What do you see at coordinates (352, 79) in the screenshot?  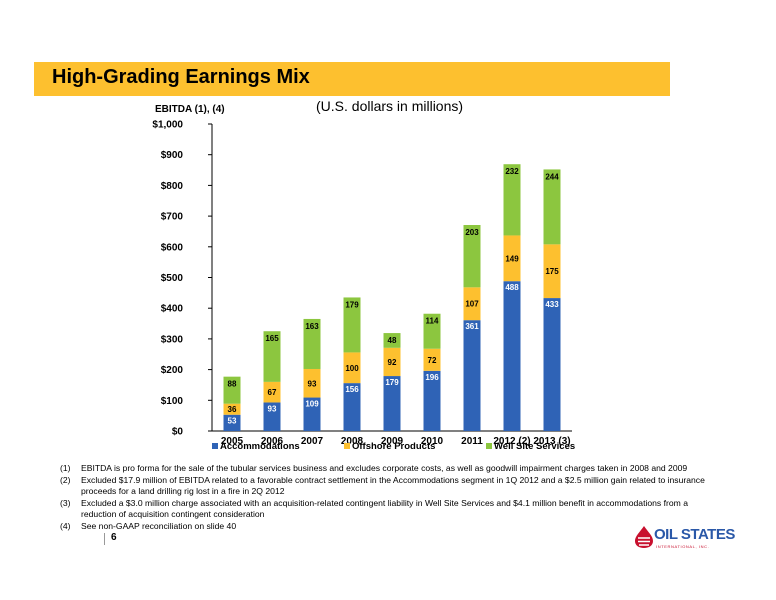 I see `title-banner` at bounding box center [352, 79].